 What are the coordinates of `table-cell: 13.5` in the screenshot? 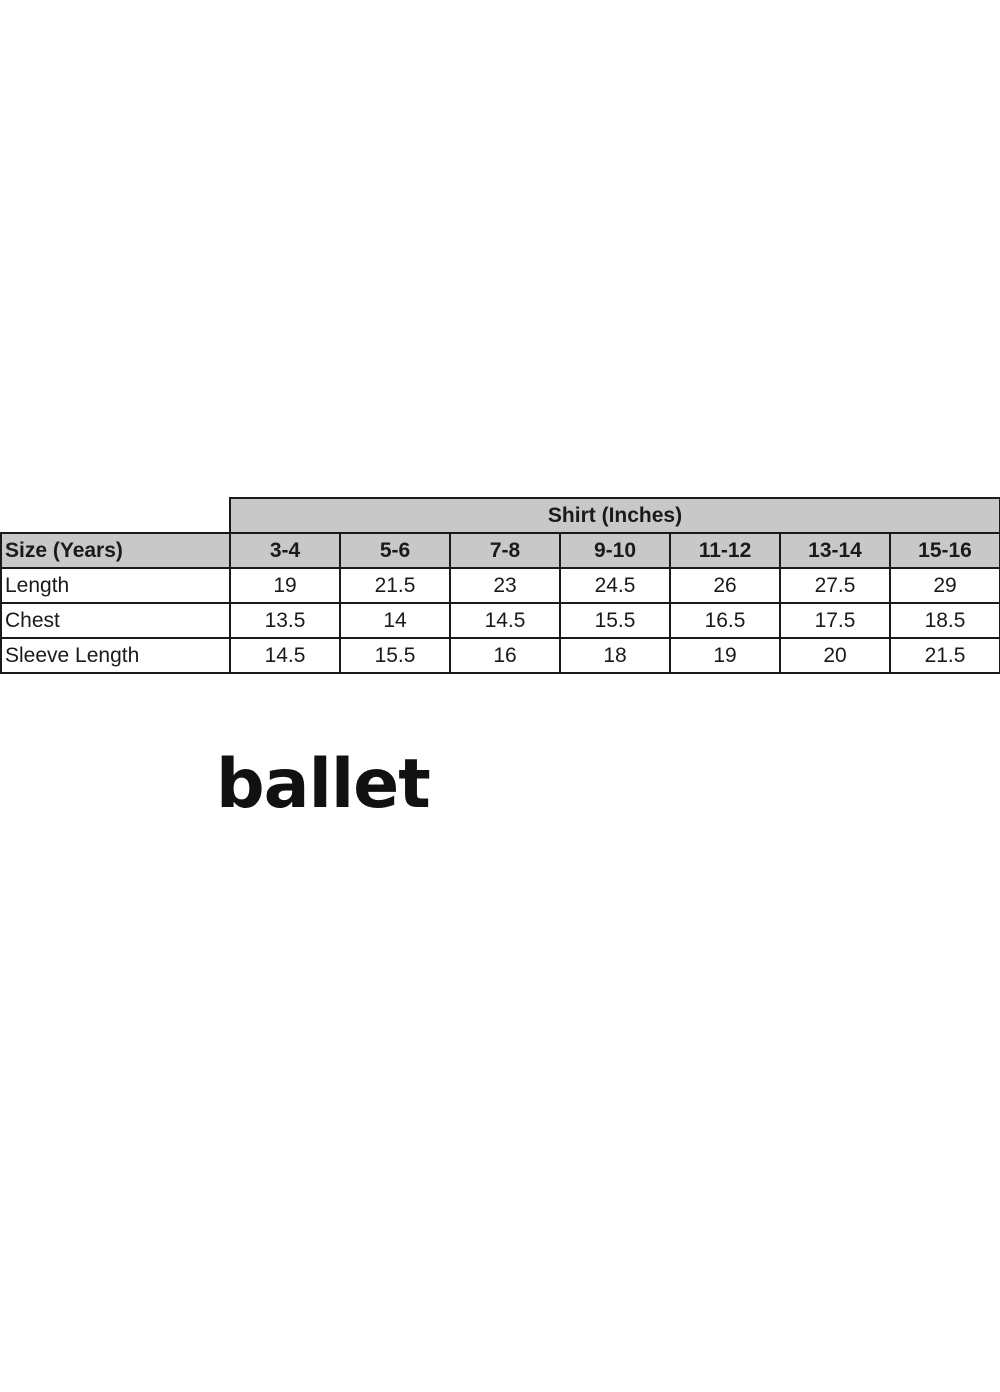 It's located at (285, 620).